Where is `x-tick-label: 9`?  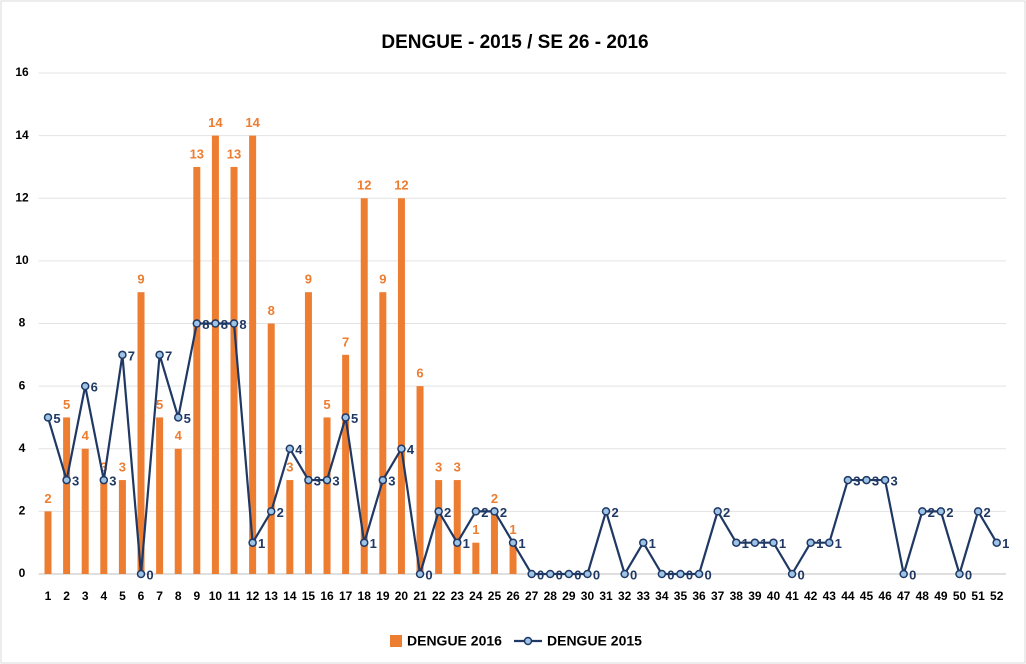 x-tick-label: 9 is located at coordinates (196, 596).